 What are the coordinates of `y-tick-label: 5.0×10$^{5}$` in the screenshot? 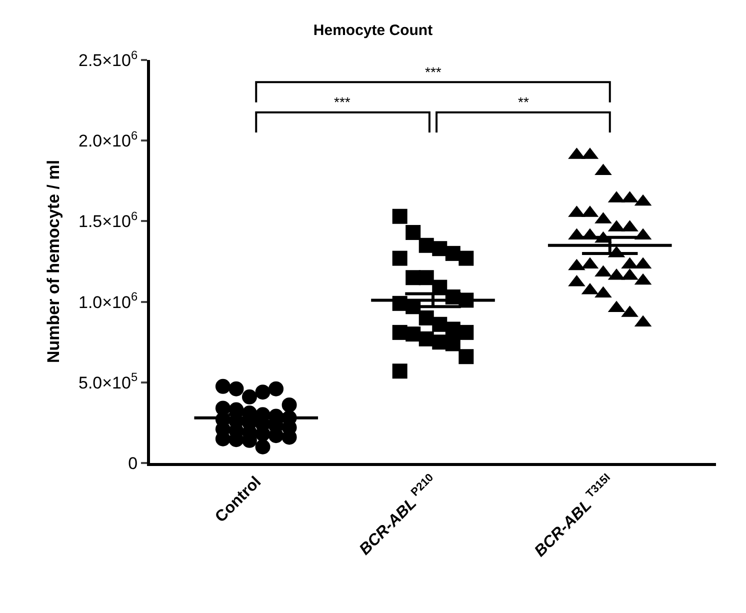 It's located at (108, 381).